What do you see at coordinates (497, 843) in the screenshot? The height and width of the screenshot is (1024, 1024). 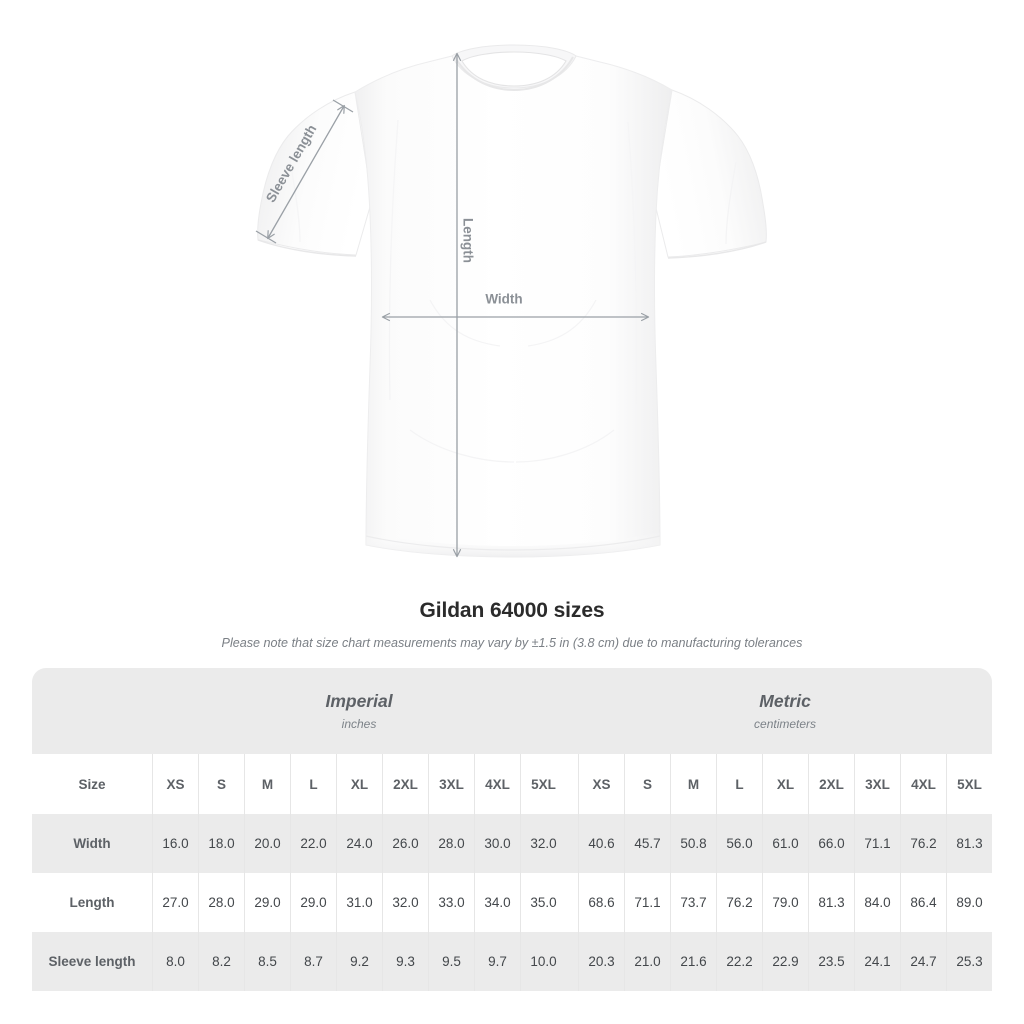 I see `cell-imperial: 30.0` at bounding box center [497, 843].